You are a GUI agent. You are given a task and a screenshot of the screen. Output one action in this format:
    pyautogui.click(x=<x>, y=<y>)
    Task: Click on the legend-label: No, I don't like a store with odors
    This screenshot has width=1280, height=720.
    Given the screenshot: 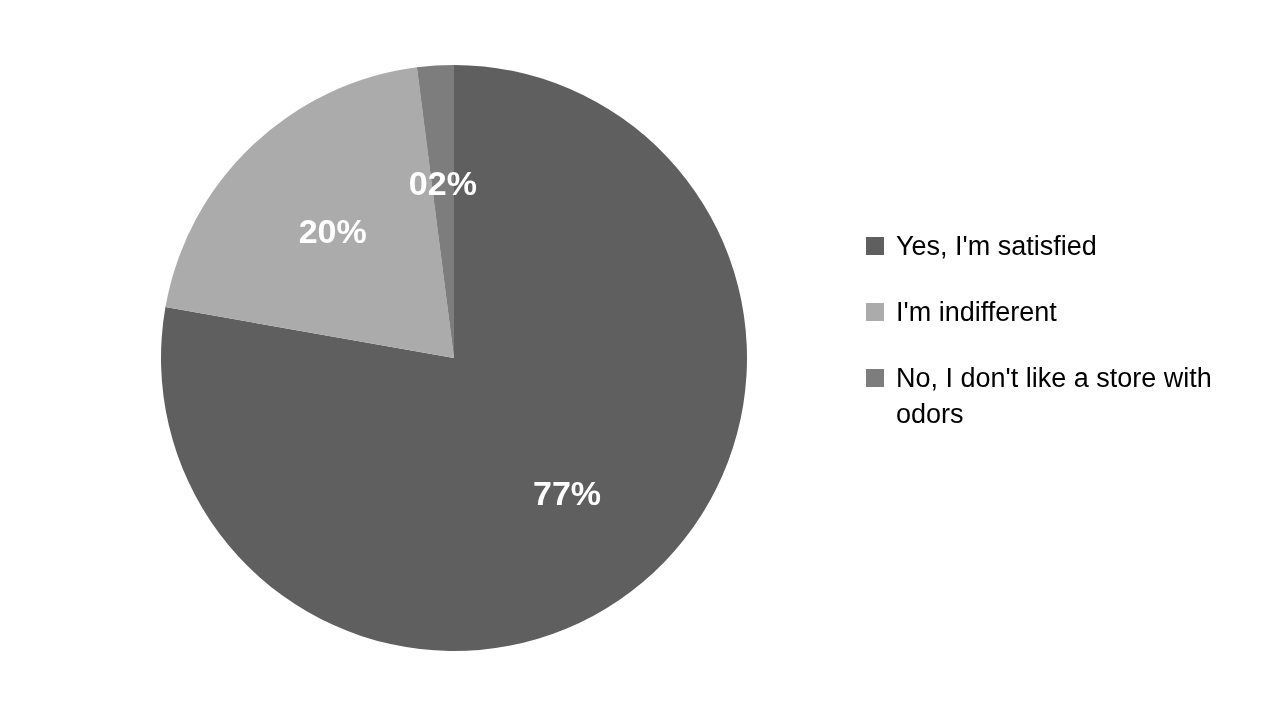 What is the action you would take?
    pyautogui.click(x=1054, y=396)
    